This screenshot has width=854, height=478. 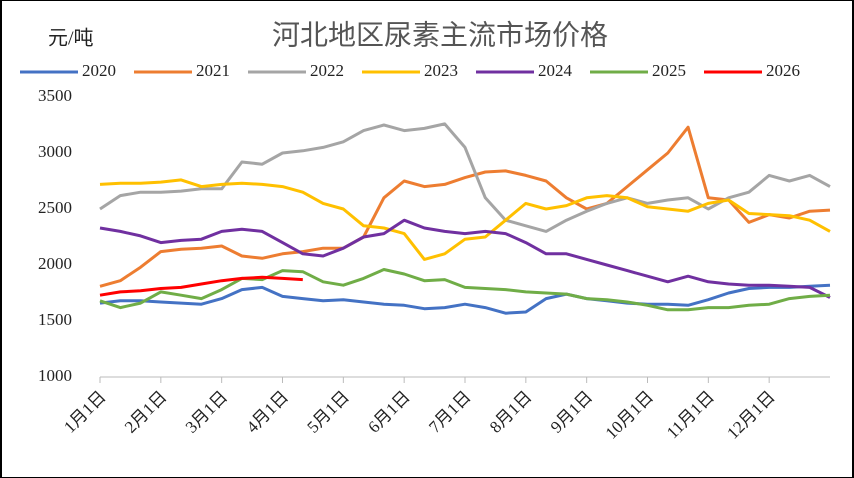 What do you see at coordinates (55, 263) in the screenshot?
I see `y-tick-label: 2000` at bounding box center [55, 263].